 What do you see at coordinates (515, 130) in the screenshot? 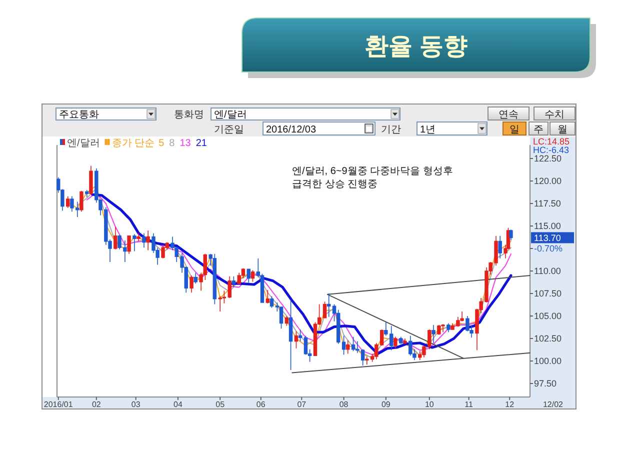
I see `text: 일` at bounding box center [515, 130].